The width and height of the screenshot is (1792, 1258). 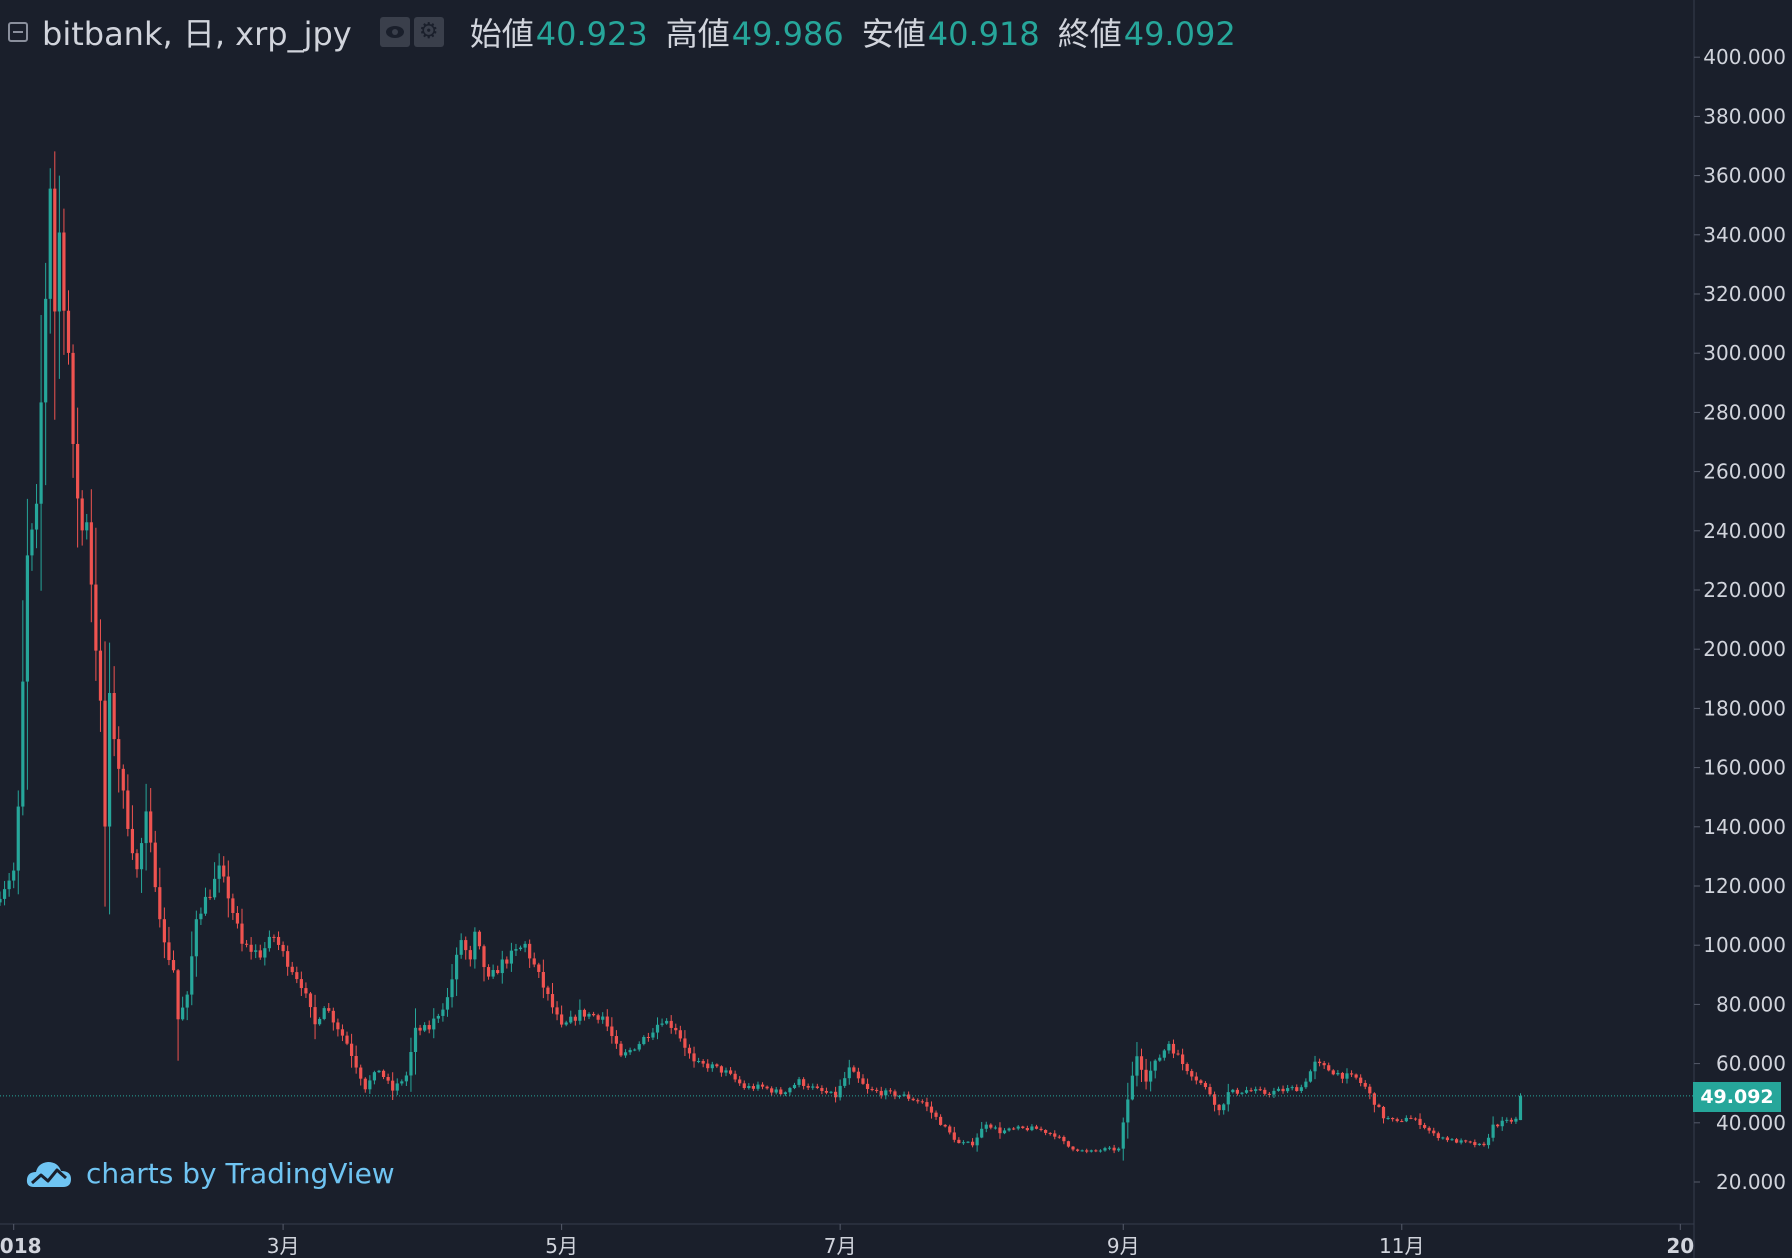 What do you see at coordinates (240, 1173) in the screenshot?
I see `branding-text: charts by TradingView` at bounding box center [240, 1173].